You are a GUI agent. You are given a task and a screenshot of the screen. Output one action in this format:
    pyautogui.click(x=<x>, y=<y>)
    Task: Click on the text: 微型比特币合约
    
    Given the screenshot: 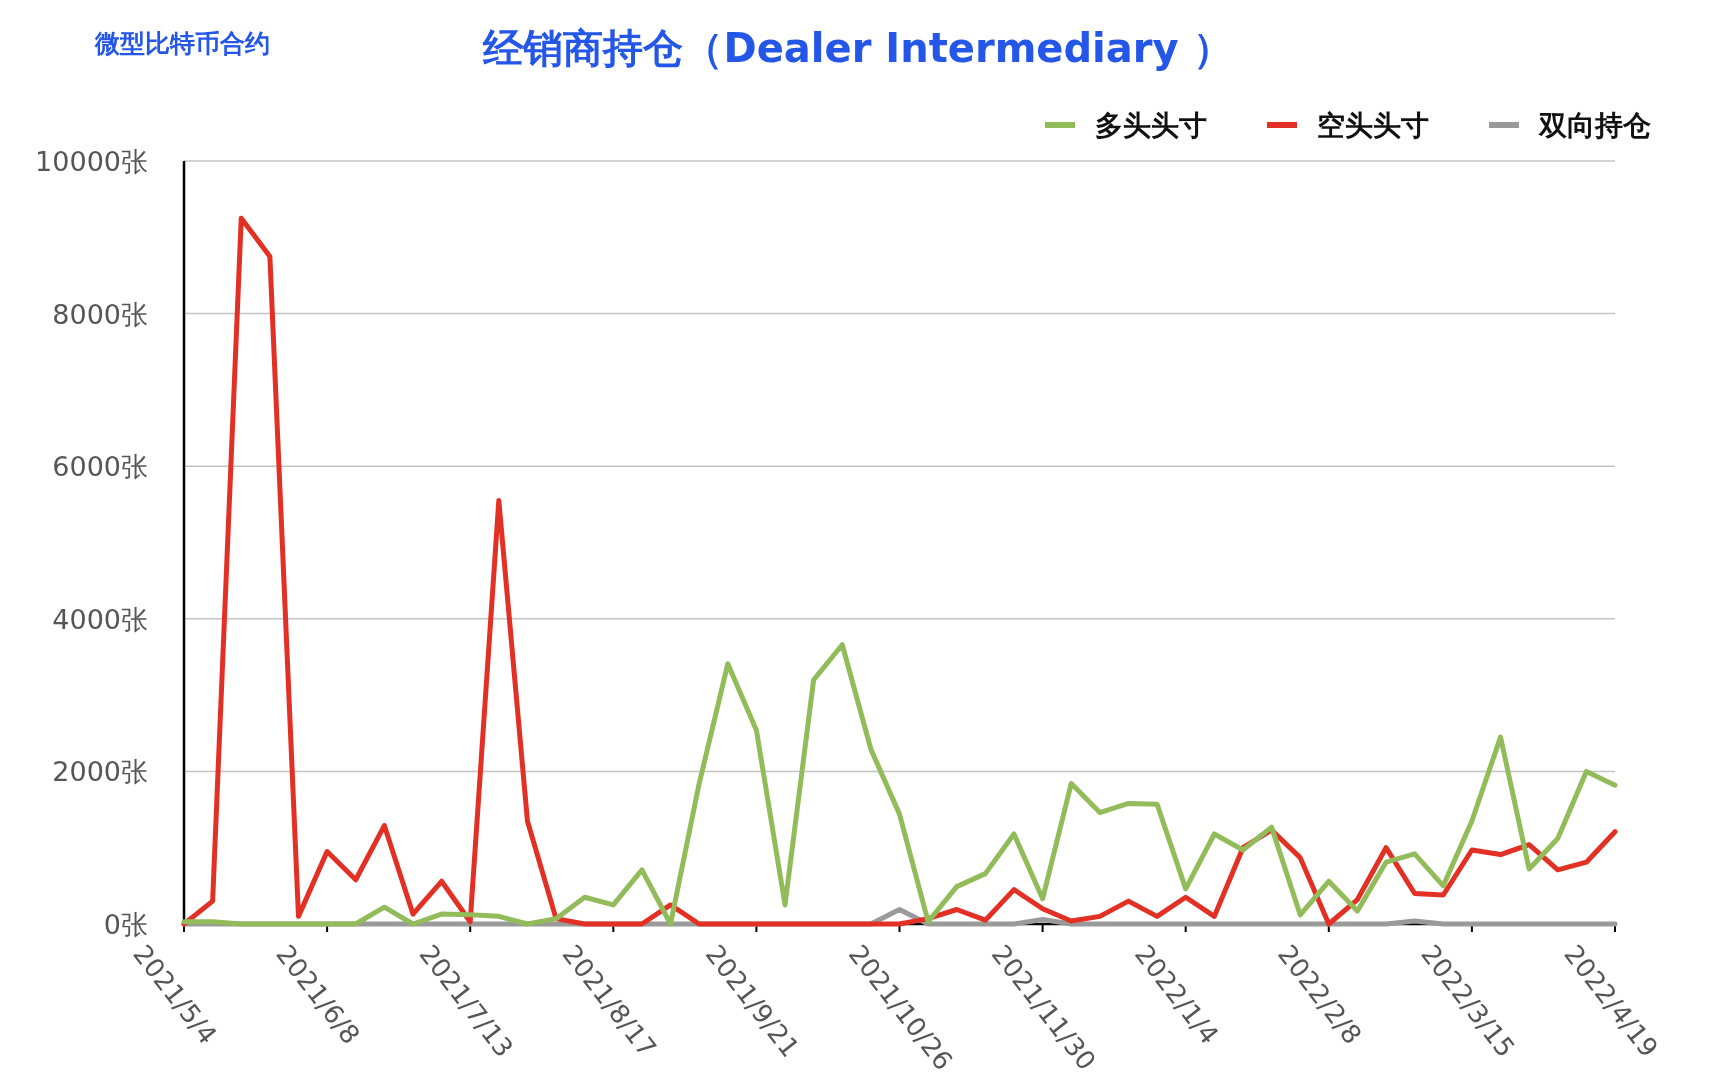 What is the action you would take?
    pyautogui.click(x=182, y=43)
    